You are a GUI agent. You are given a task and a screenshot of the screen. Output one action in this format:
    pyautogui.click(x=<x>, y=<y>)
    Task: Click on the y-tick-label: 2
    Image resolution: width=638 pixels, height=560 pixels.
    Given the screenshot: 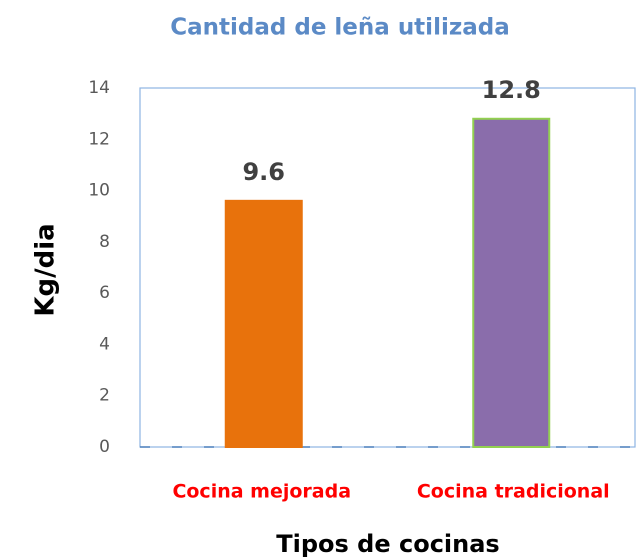 What is the action you would take?
    pyautogui.click(x=104, y=396)
    